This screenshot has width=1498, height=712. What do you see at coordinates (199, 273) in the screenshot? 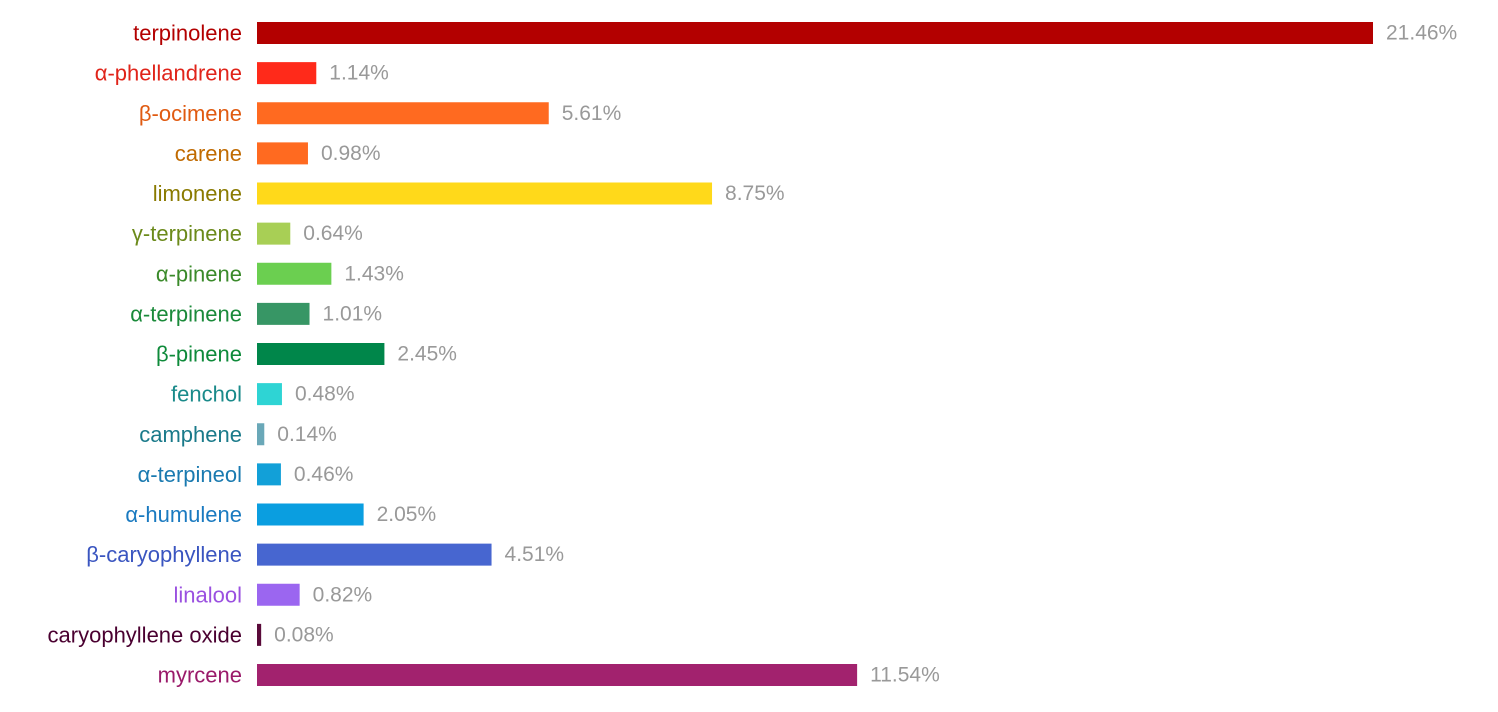
I see `category-label: α-pinene` at bounding box center [199, 273].